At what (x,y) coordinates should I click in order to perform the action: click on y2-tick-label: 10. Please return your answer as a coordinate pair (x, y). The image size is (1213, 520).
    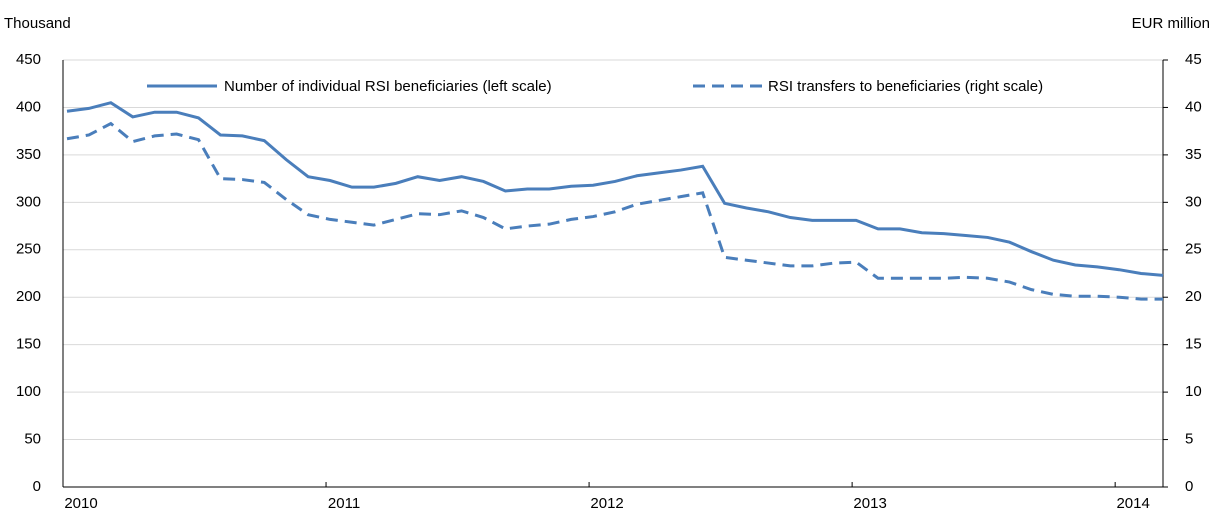
    Looking at the image, I should click on (1193, 391).